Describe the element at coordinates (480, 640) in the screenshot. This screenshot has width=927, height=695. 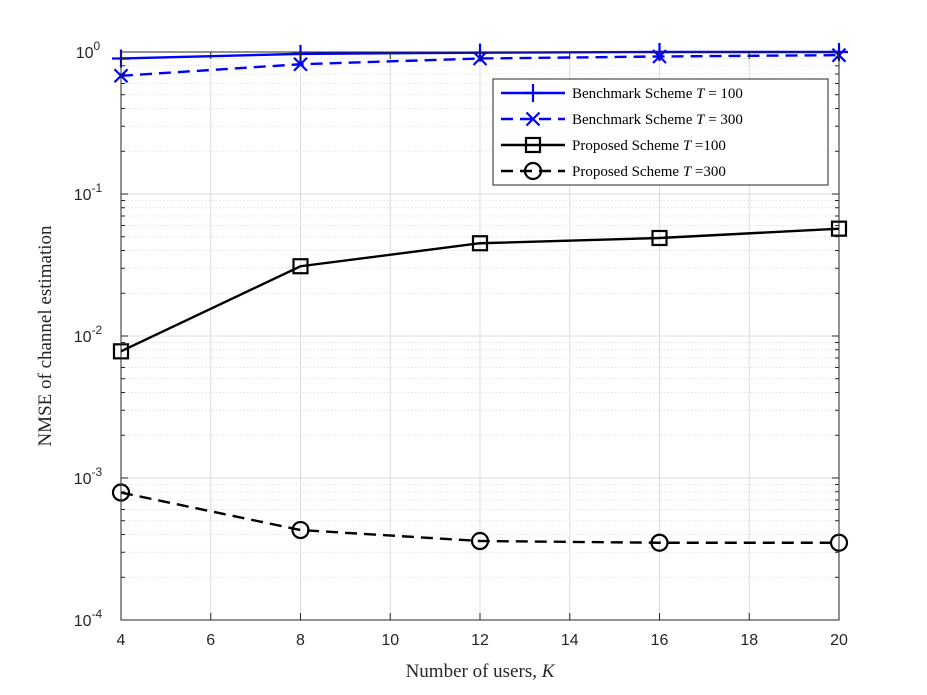
I see `x-tick-label: 12` at that location.